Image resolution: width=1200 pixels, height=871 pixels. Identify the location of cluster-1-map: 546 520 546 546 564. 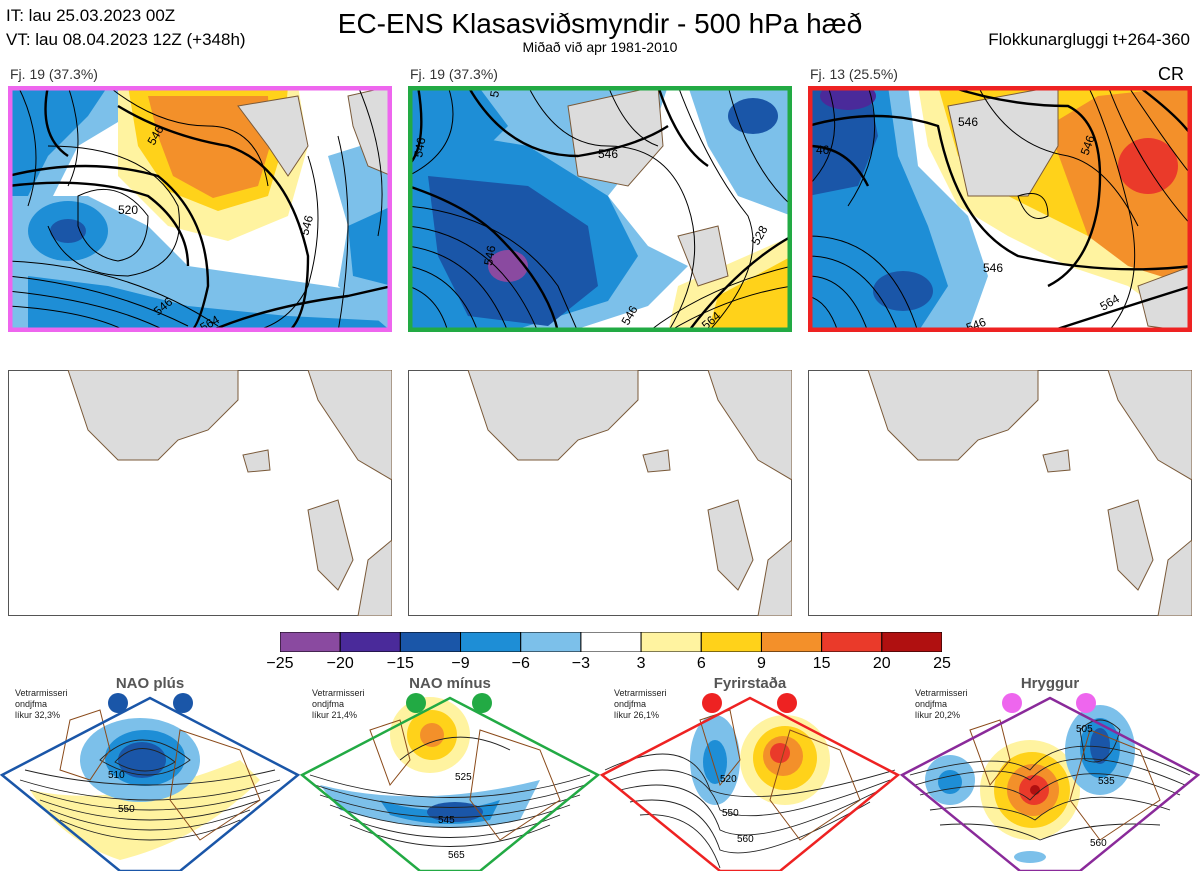
(200, 209).